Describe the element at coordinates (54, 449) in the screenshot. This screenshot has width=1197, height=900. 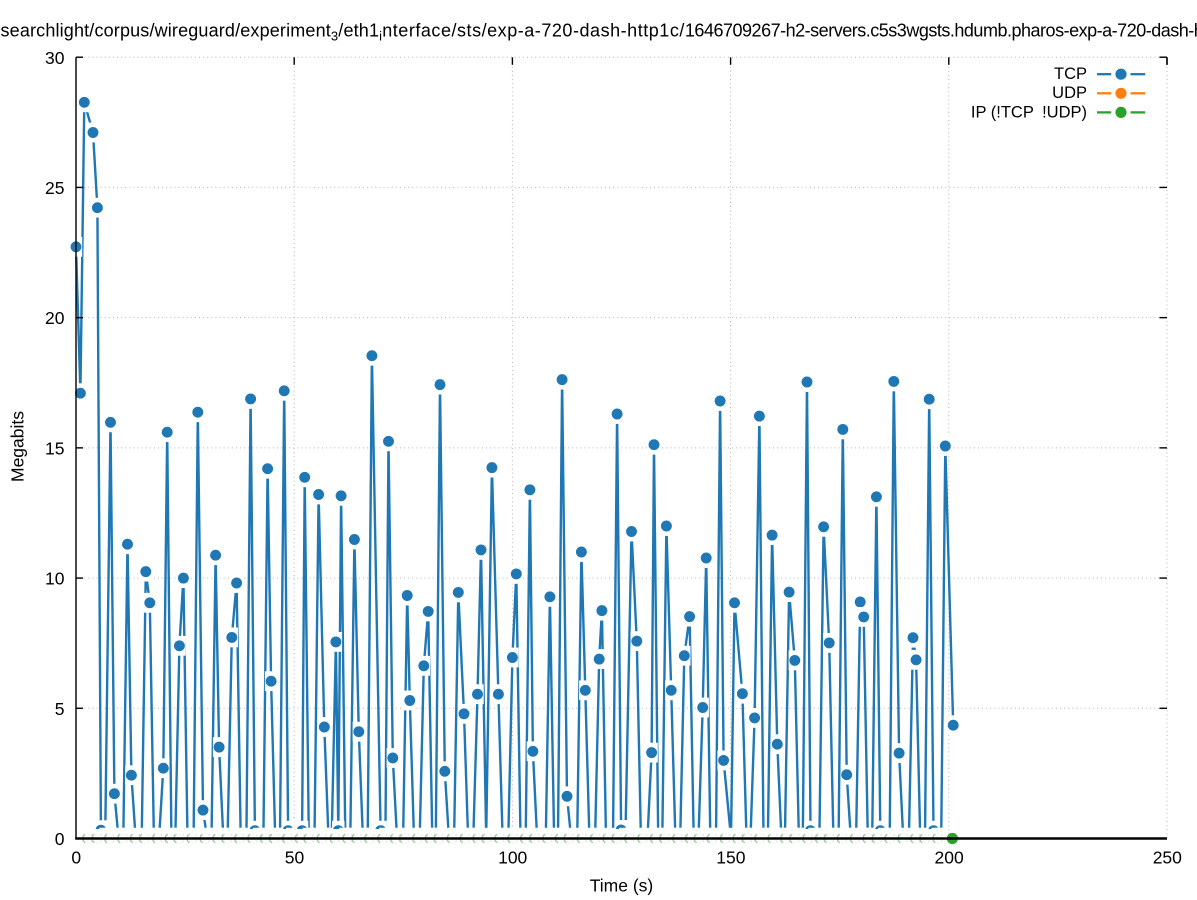
I see `svg-text: 15` at that location.